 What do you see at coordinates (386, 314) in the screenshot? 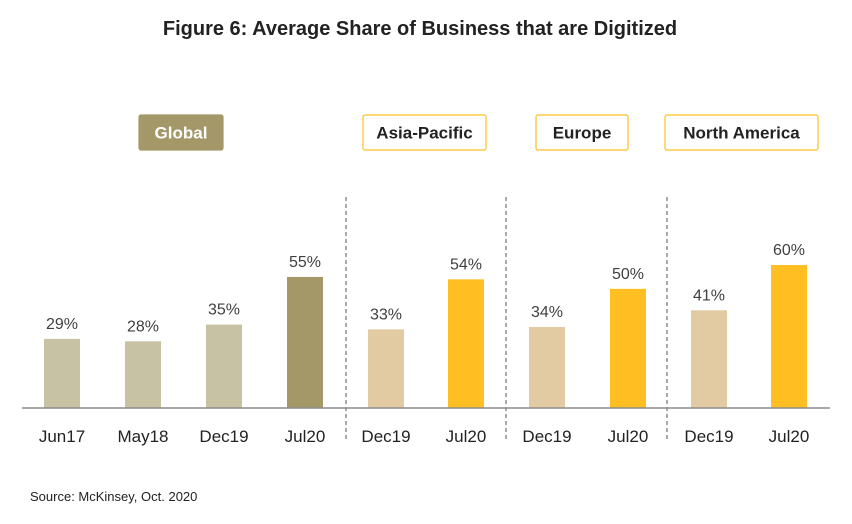
I see `value-label-asia-pacific-dec19: 33%` at bounding box center [386, 314].